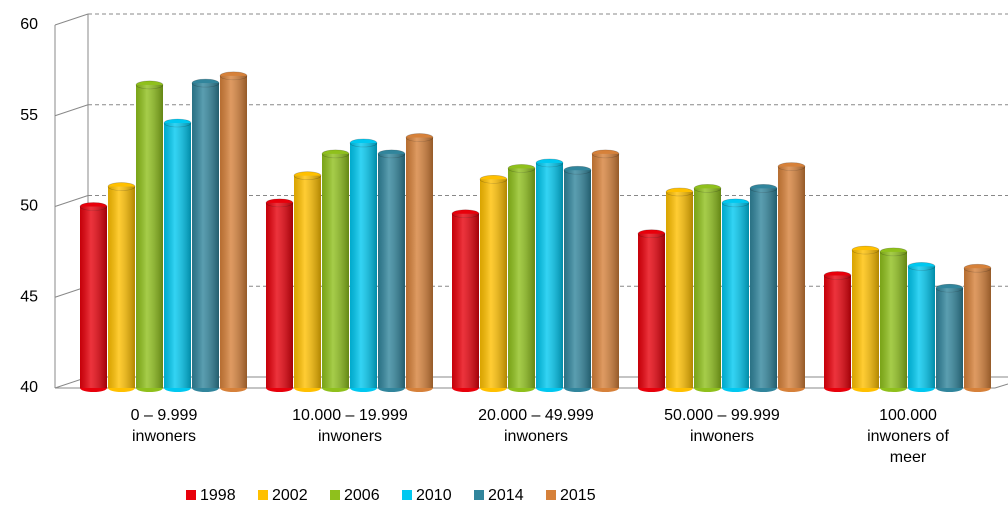 The image size is (1008, 506). I want to click on y-tick-label: 60, so click(29, 24).